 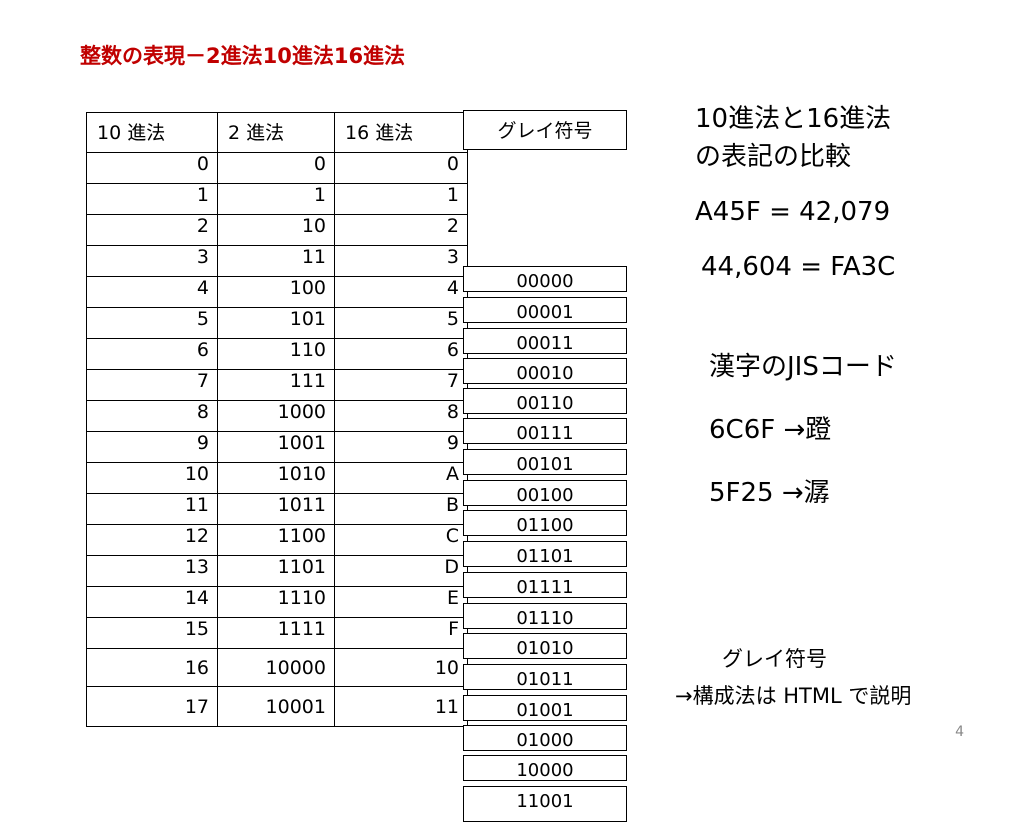 I want to click on gray-code-cell: 00111, so click(x=545, y=431).